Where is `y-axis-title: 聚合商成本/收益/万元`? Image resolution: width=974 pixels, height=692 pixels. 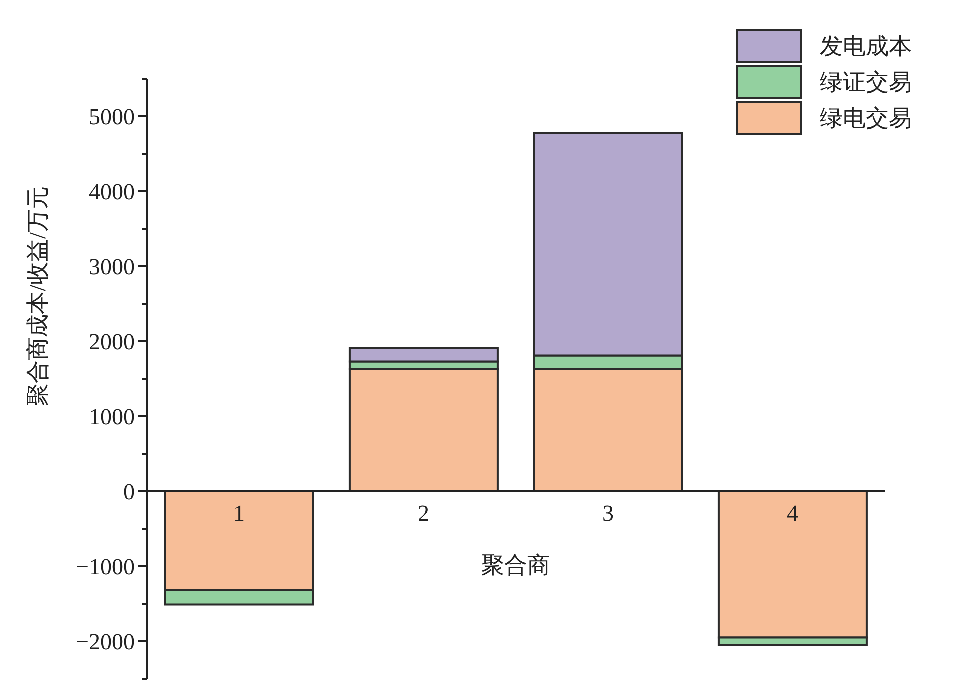 y-axis-title: 聚合商成本/收益/万元 is located at coordinates (38, 296).